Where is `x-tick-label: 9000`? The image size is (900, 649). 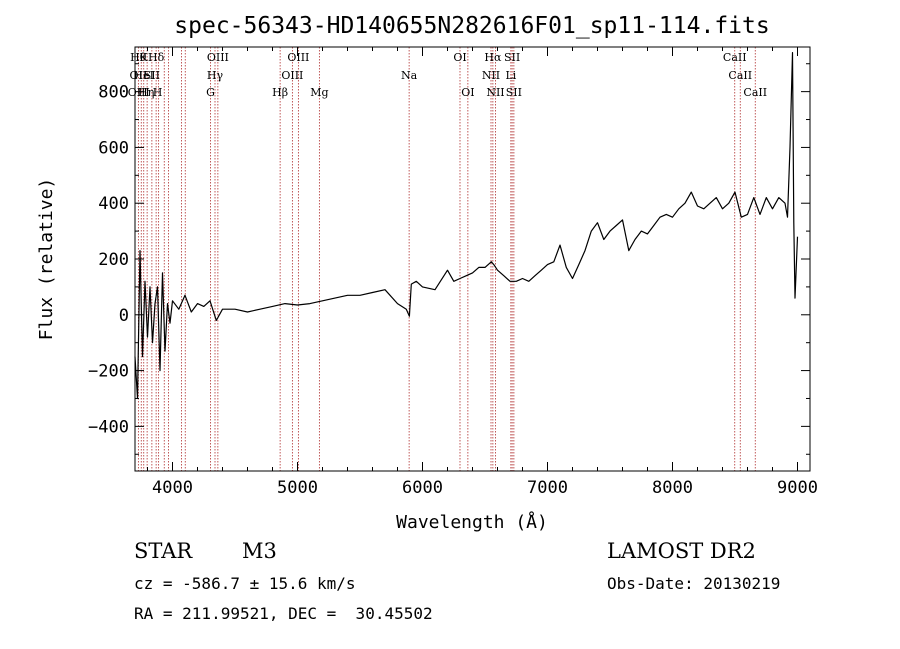 x-tick-label: 9000 is located at coordinates (797, 488).